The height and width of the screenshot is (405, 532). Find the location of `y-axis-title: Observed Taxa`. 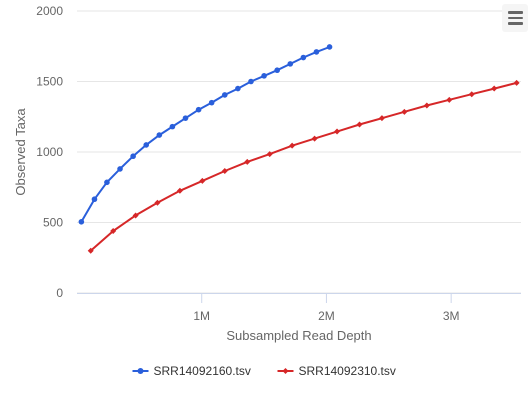

y-axis-title: Observed Taxa is located at coordinates (20, 152).